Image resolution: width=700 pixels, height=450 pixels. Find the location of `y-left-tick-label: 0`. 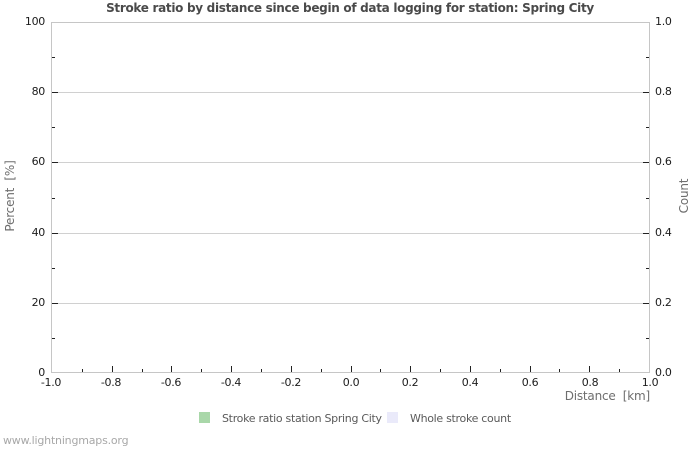

y-left-tick-label: 0 is located at coordinates (41, 372).